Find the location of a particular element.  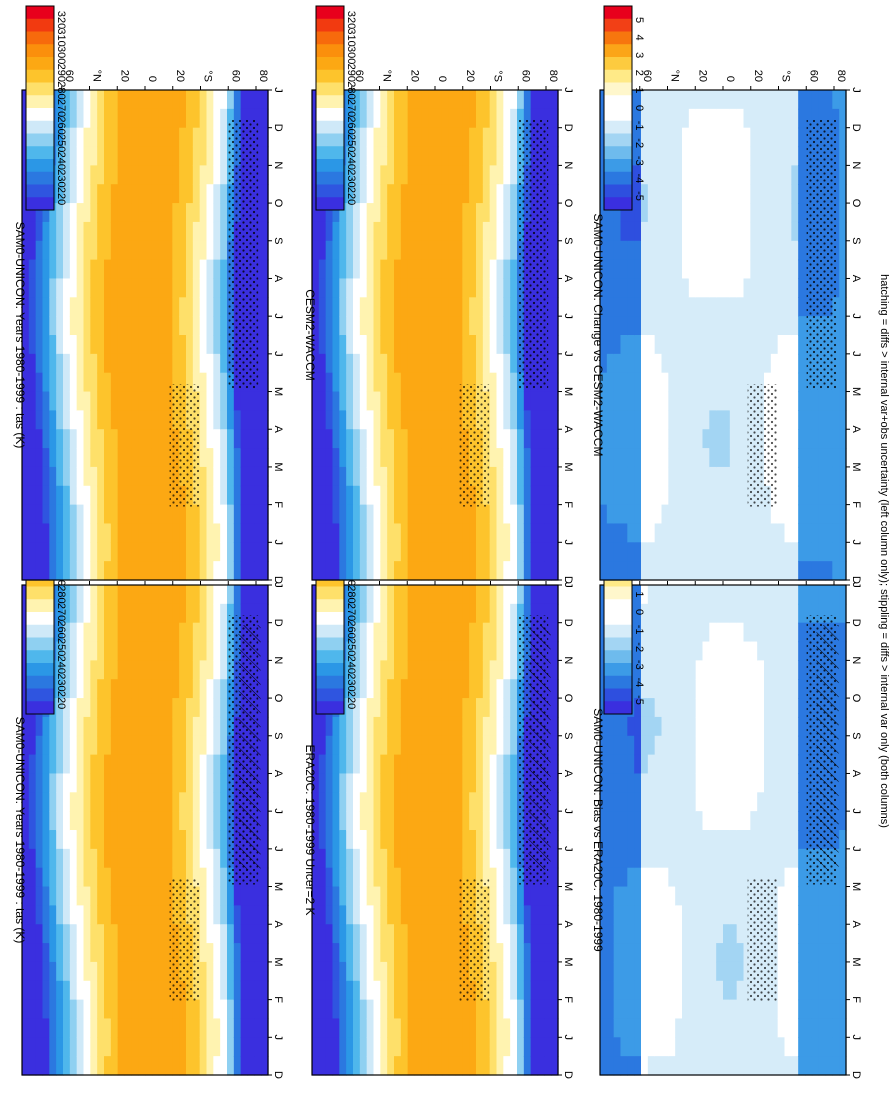

x-tick-label: F is located at coordinates (856, 999).